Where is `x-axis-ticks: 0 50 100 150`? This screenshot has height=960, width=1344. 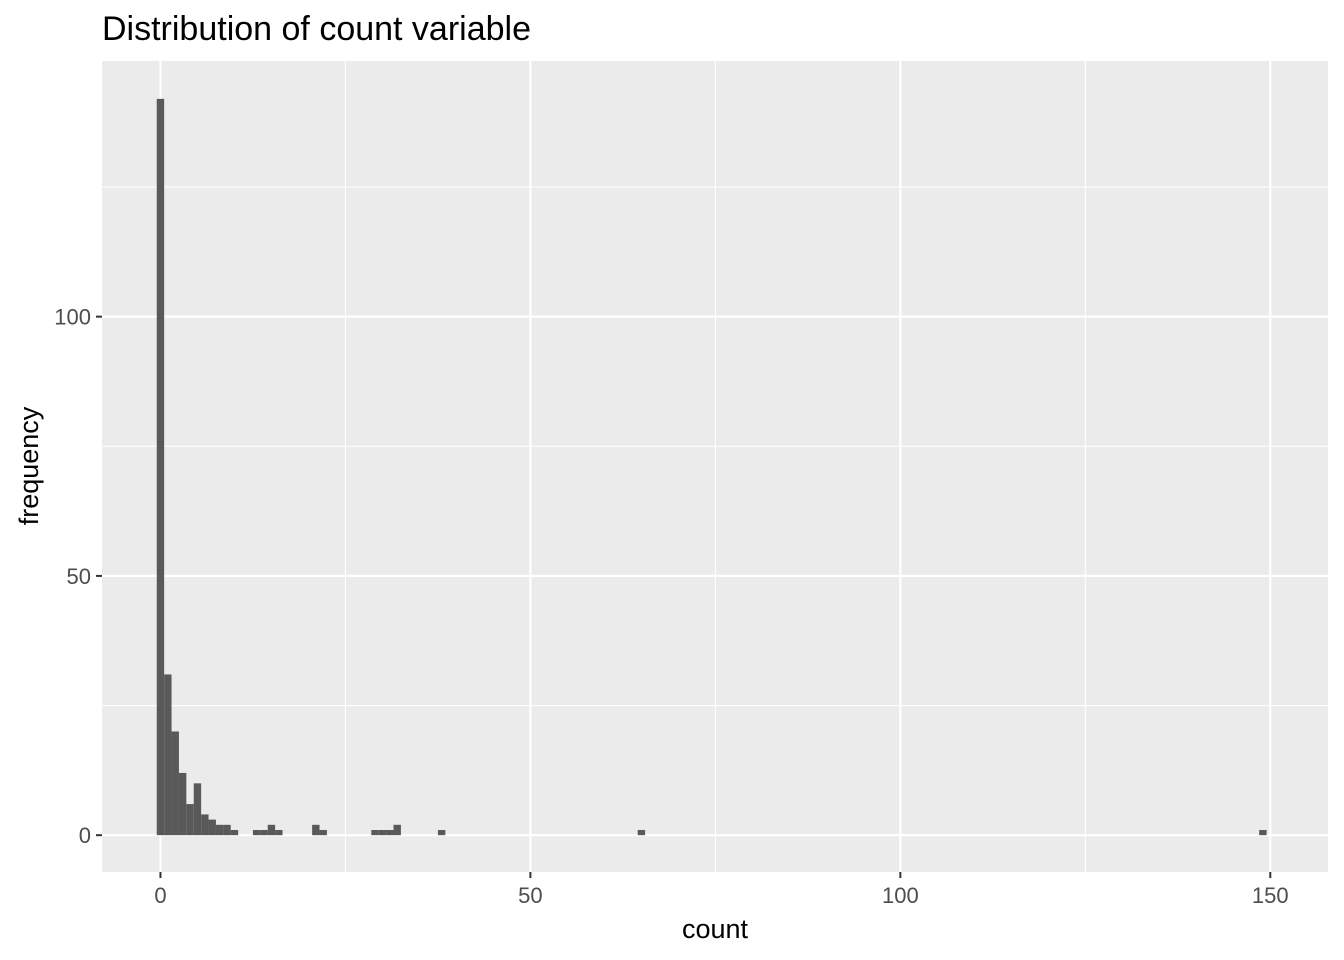
x-axis-ticks: 0 50 100 150 is located at coordinates (721, 890).